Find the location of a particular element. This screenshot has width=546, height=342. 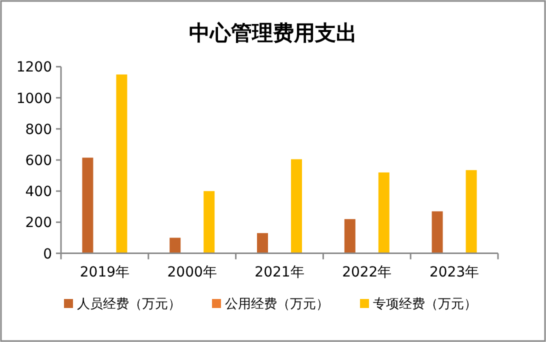

y-tick-label: 400 is located at coordinates (38, 192).